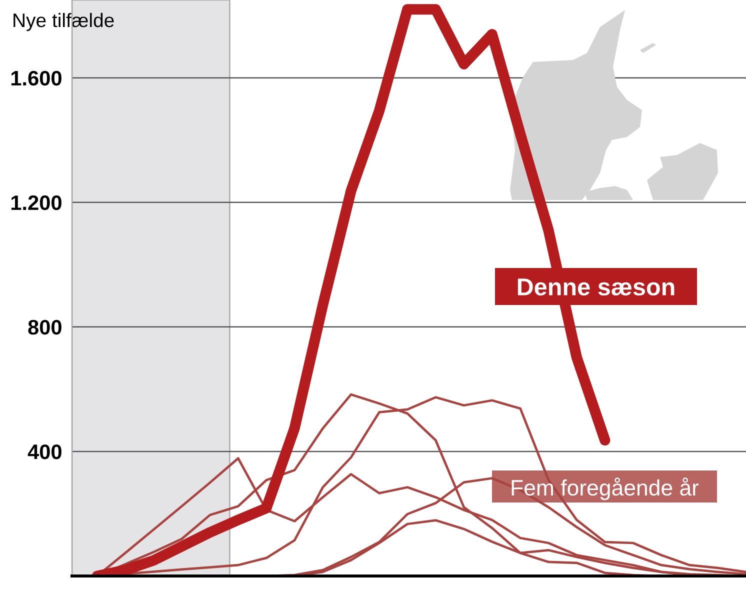  What do you see at coordinates (64, 22) in the screenshot?
I see `y-axis-title: Nye tilfælde` at bounding box center [64, 22].